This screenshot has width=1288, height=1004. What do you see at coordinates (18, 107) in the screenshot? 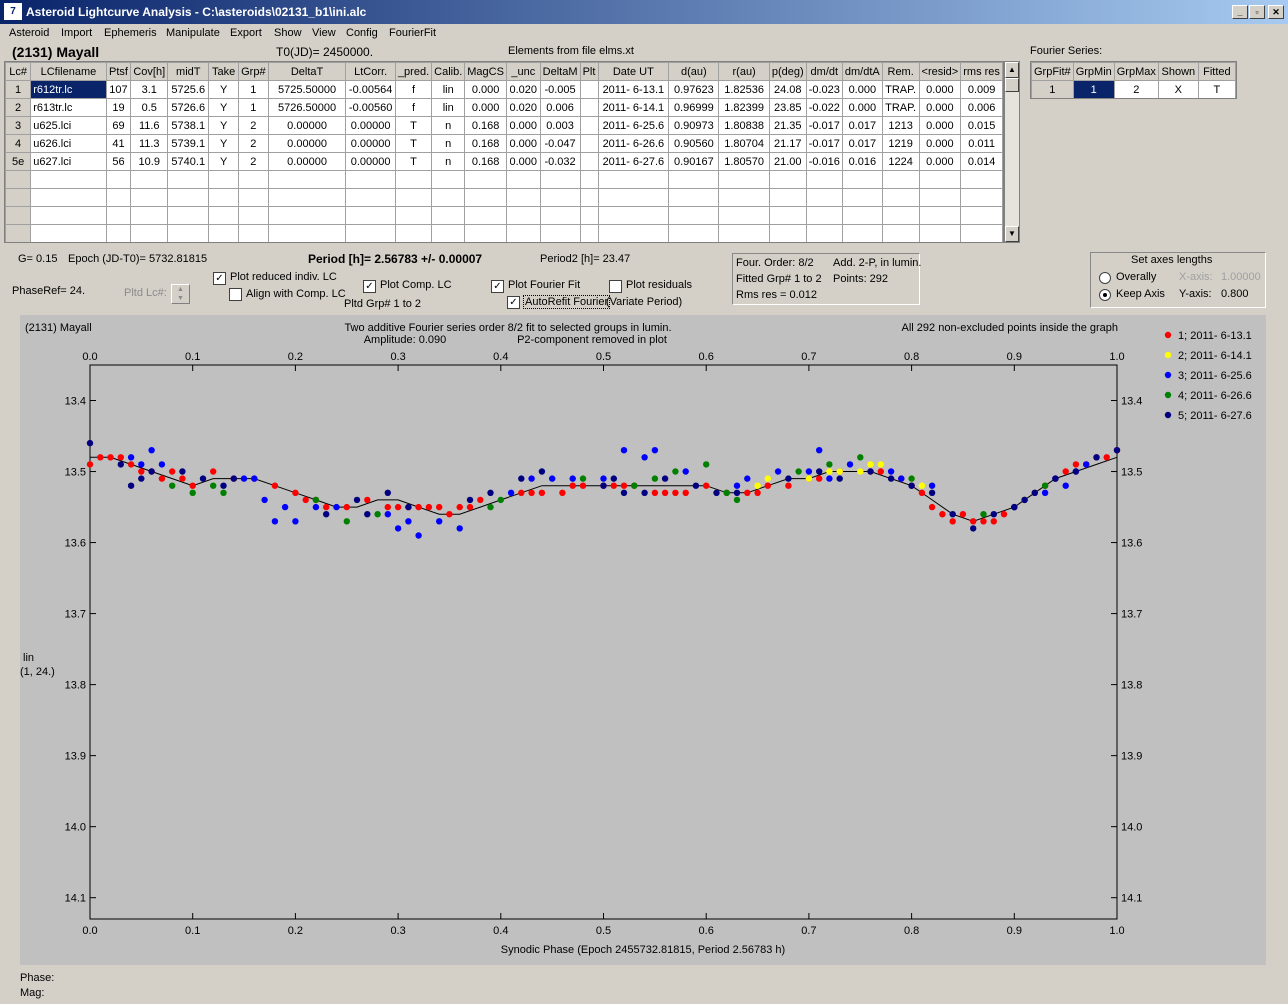
I see `table-cell: 2` at bounding box center [18, 107].